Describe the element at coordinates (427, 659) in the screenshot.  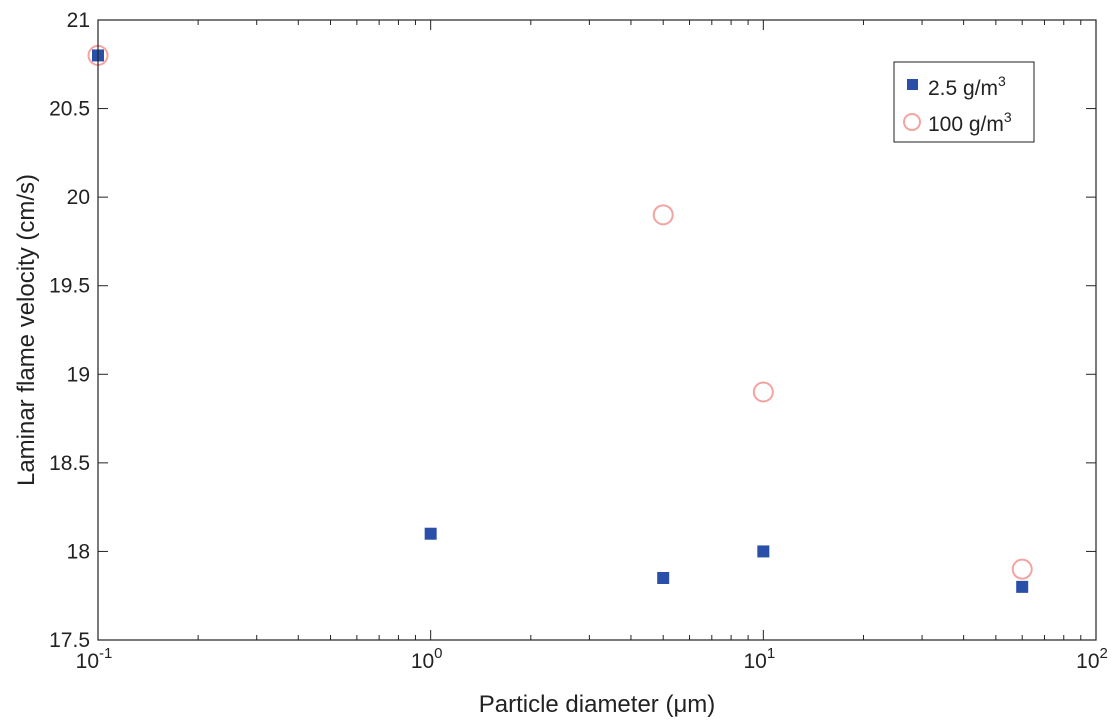
I see `x-tick-label: 10⁰` at that location.